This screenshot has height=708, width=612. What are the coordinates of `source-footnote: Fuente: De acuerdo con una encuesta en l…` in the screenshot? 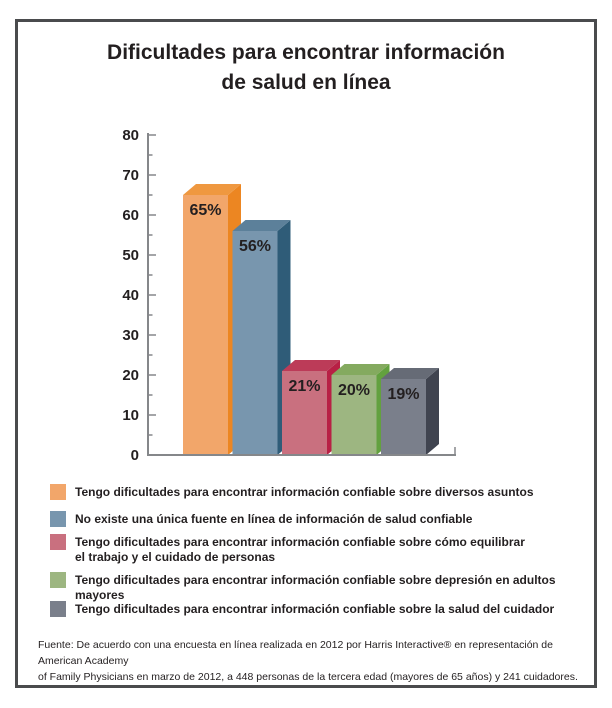 It's located at (308, 661).